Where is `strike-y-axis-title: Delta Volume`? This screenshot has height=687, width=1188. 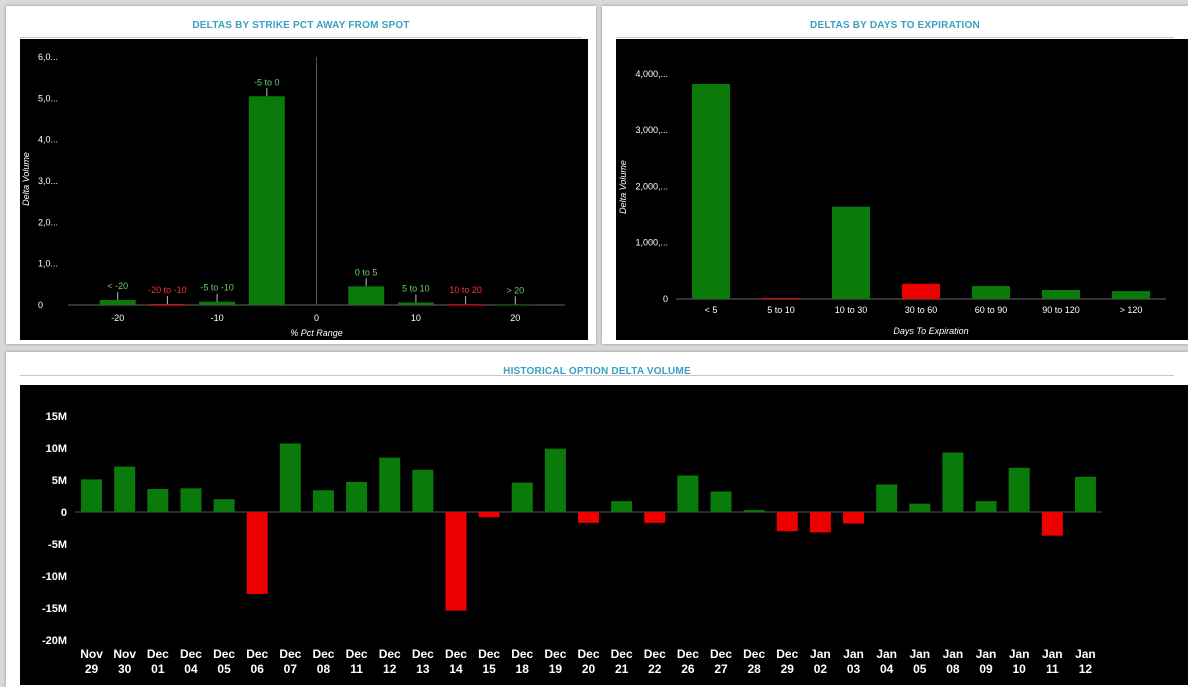 strike-y-axis-title: Delta Volume is located at coordinates (26, 179).